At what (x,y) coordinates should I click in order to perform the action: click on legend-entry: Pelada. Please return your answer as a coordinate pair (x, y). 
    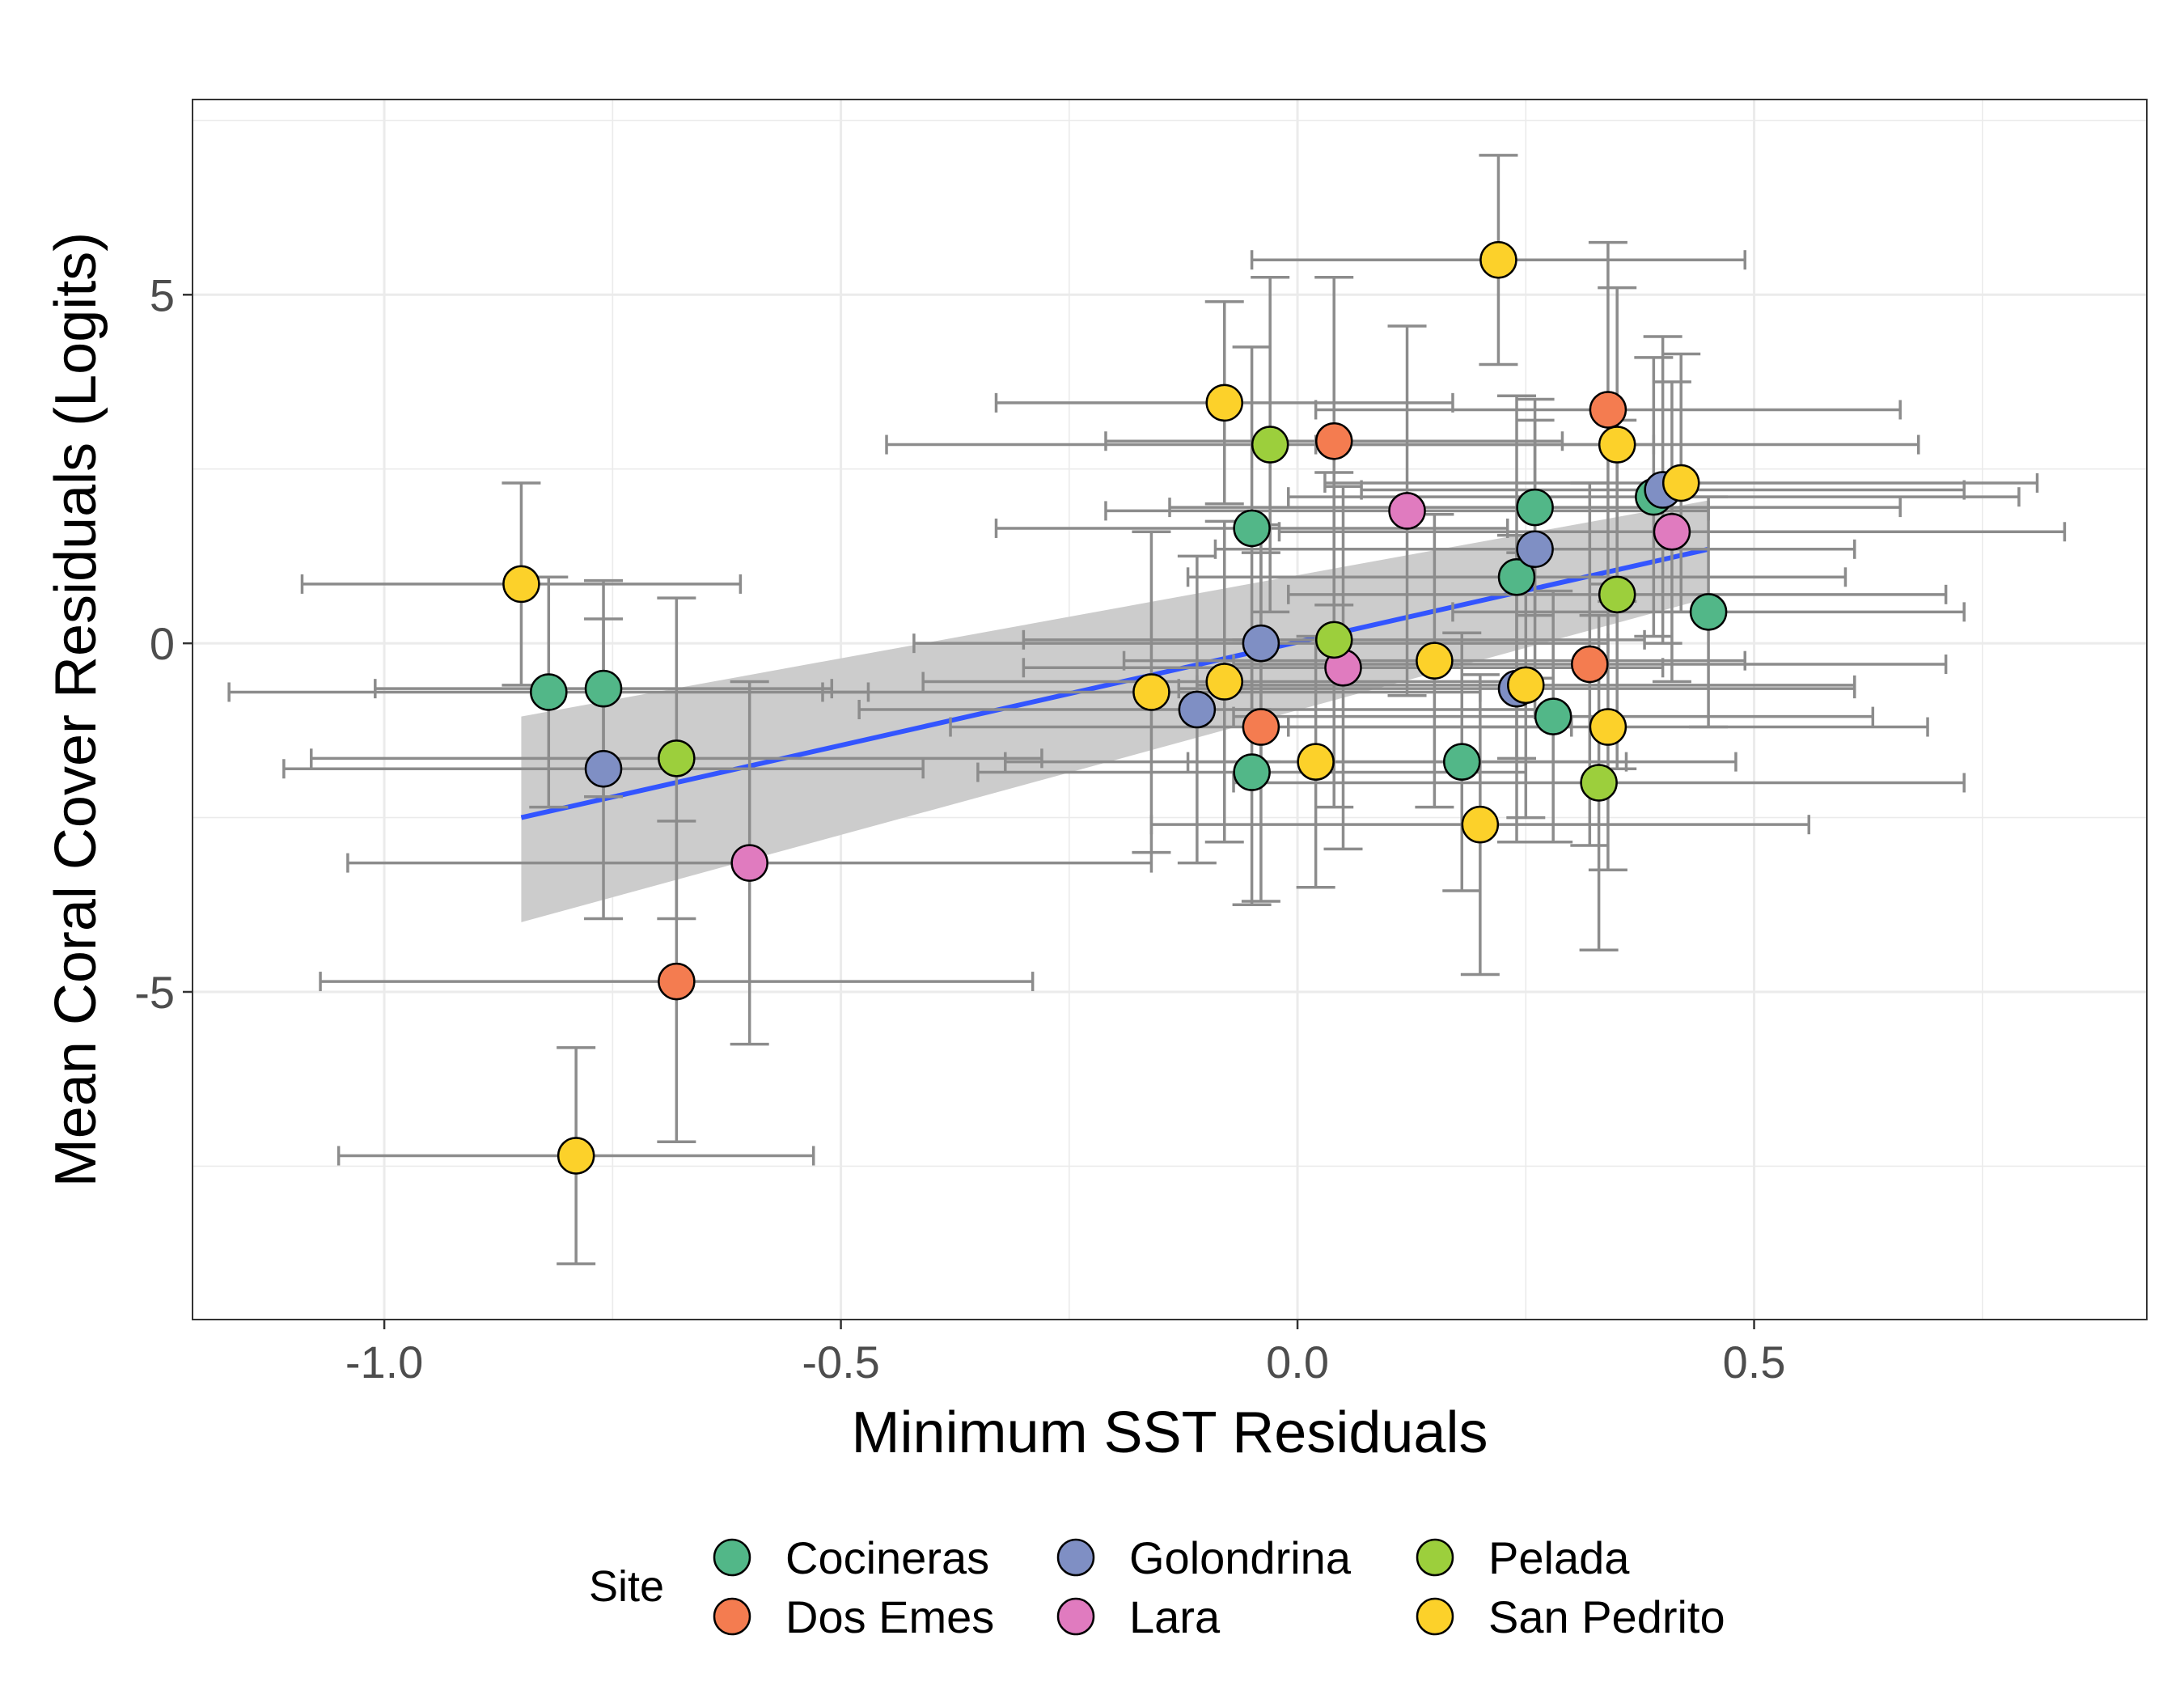
    Looking at the image, I should click on (1523, 1557).